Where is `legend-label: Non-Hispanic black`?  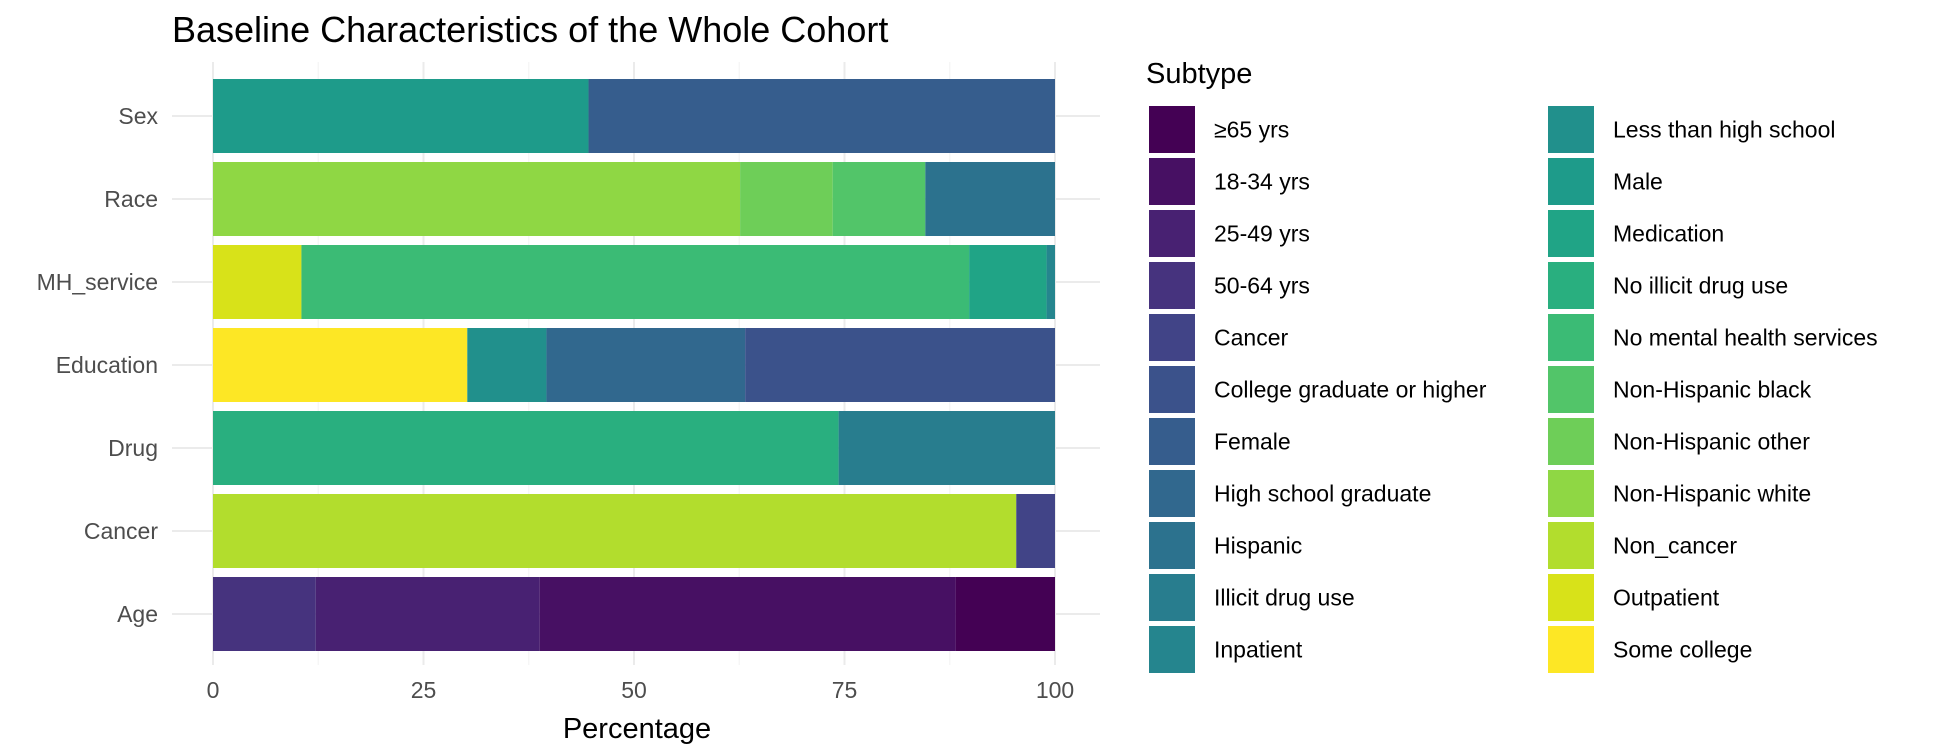 legend-label: Non-Hispanic black is located at coordinates (1712, 390).